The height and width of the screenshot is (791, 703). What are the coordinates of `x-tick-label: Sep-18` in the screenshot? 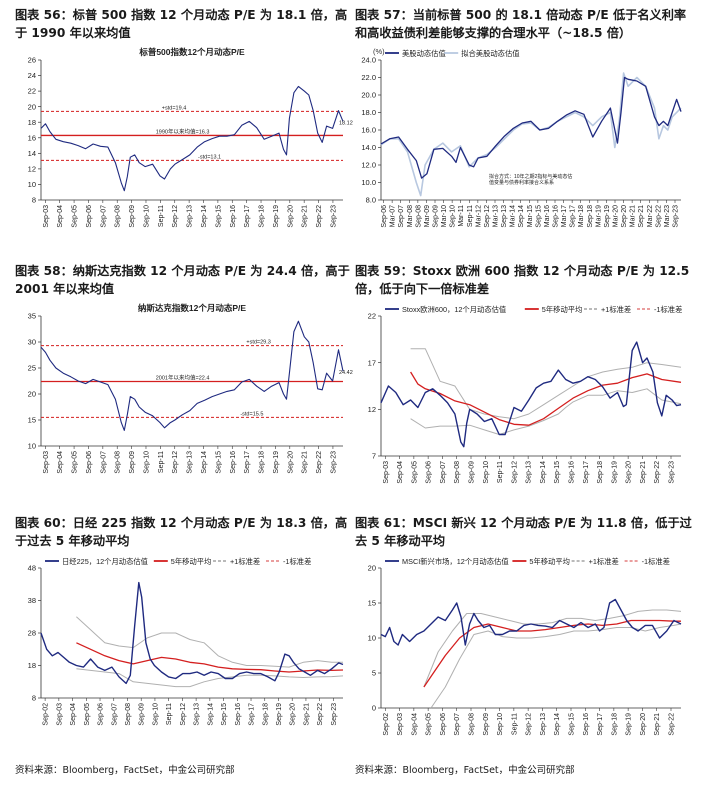 It's located at (265, 714).